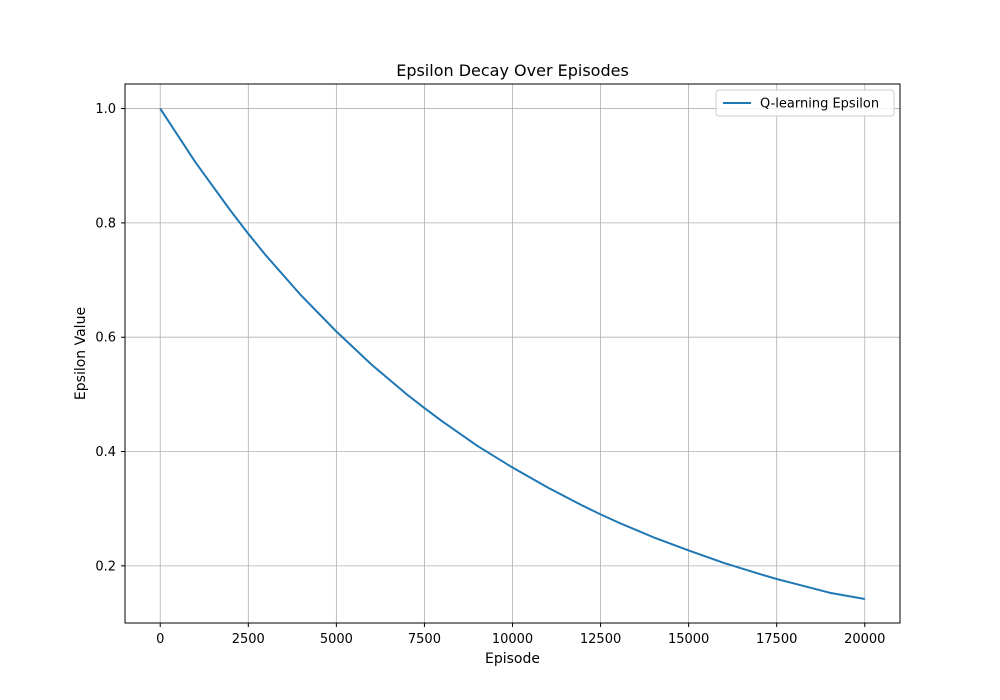 This screenshot has height=700, width=1000. I want to click on x-tick-label: 15000, so click(688, 639).